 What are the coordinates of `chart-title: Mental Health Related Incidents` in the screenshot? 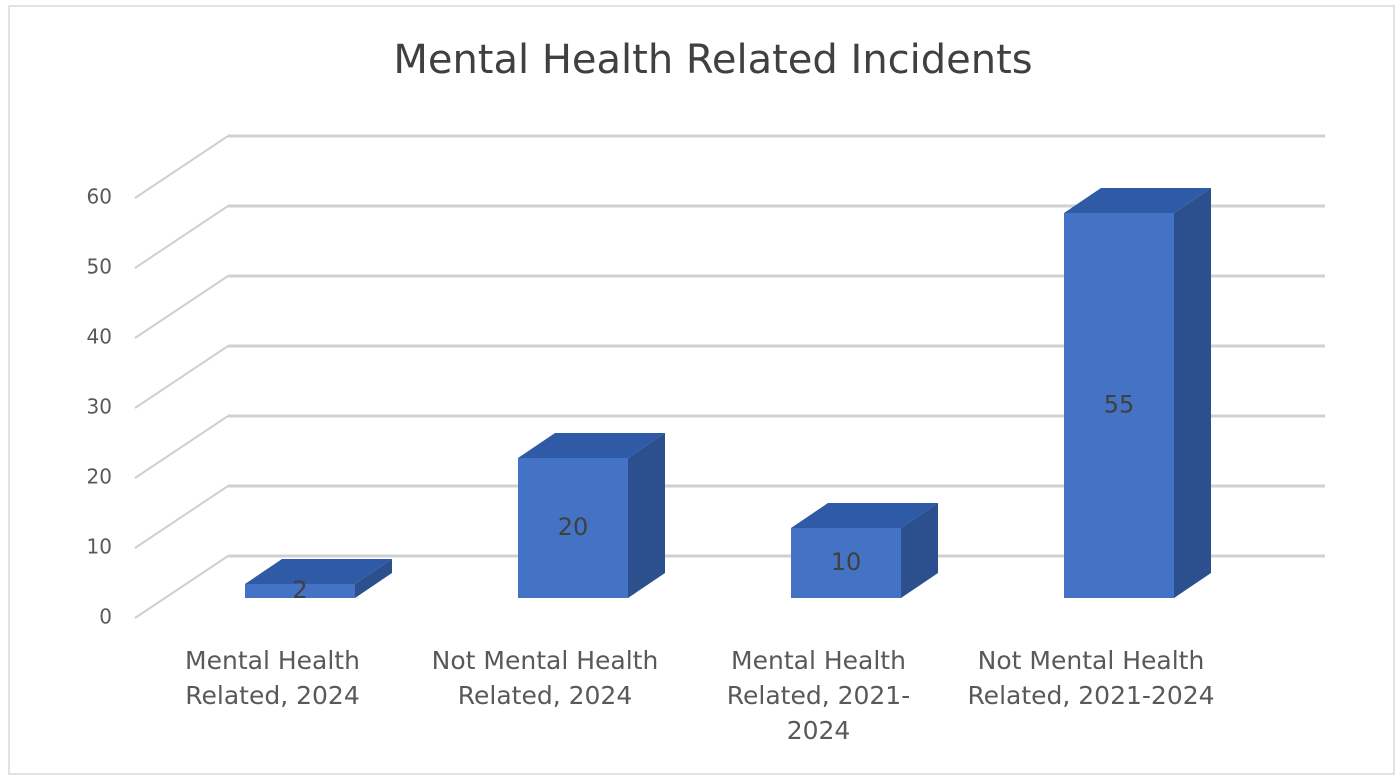 It's located at (712, 60).